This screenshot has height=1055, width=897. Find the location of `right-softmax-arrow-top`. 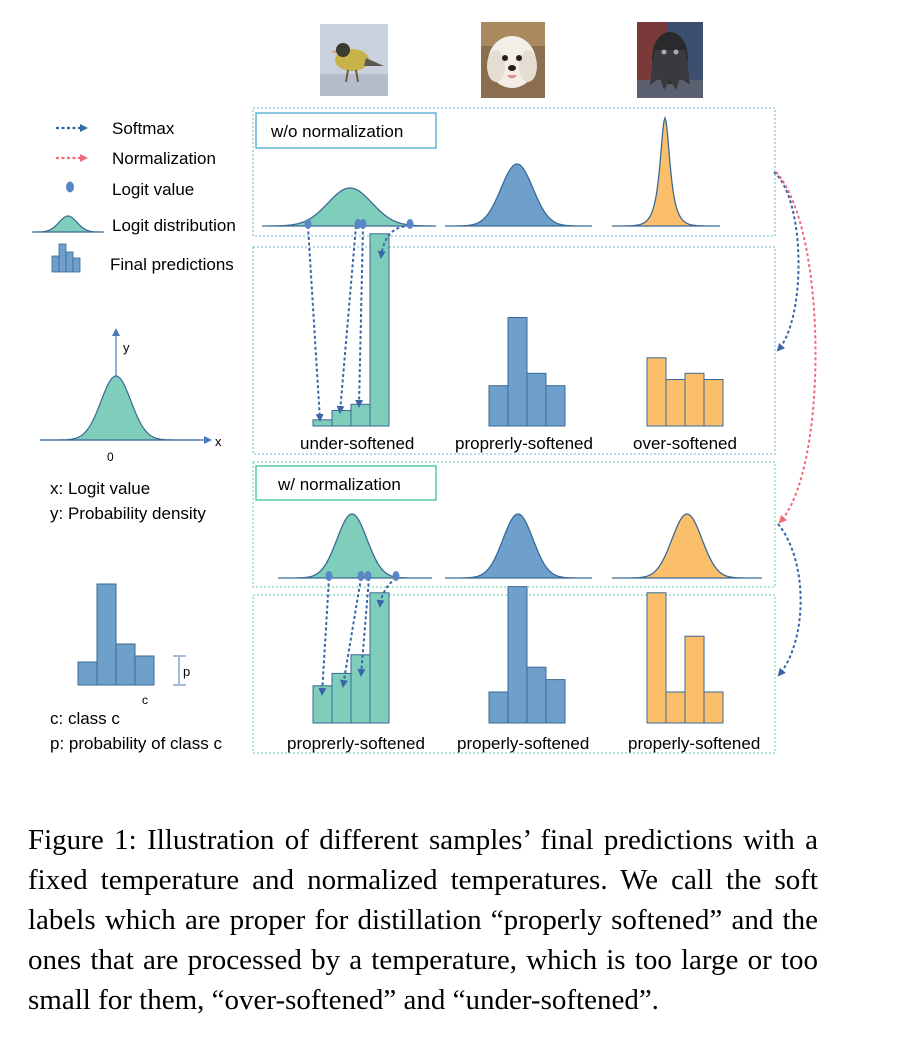

right-softmax-arrow-top is located at coordinates (786, 261).